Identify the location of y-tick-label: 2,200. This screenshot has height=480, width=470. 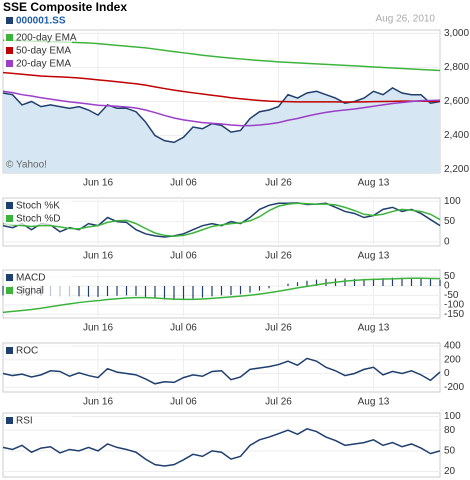
(456, 169).